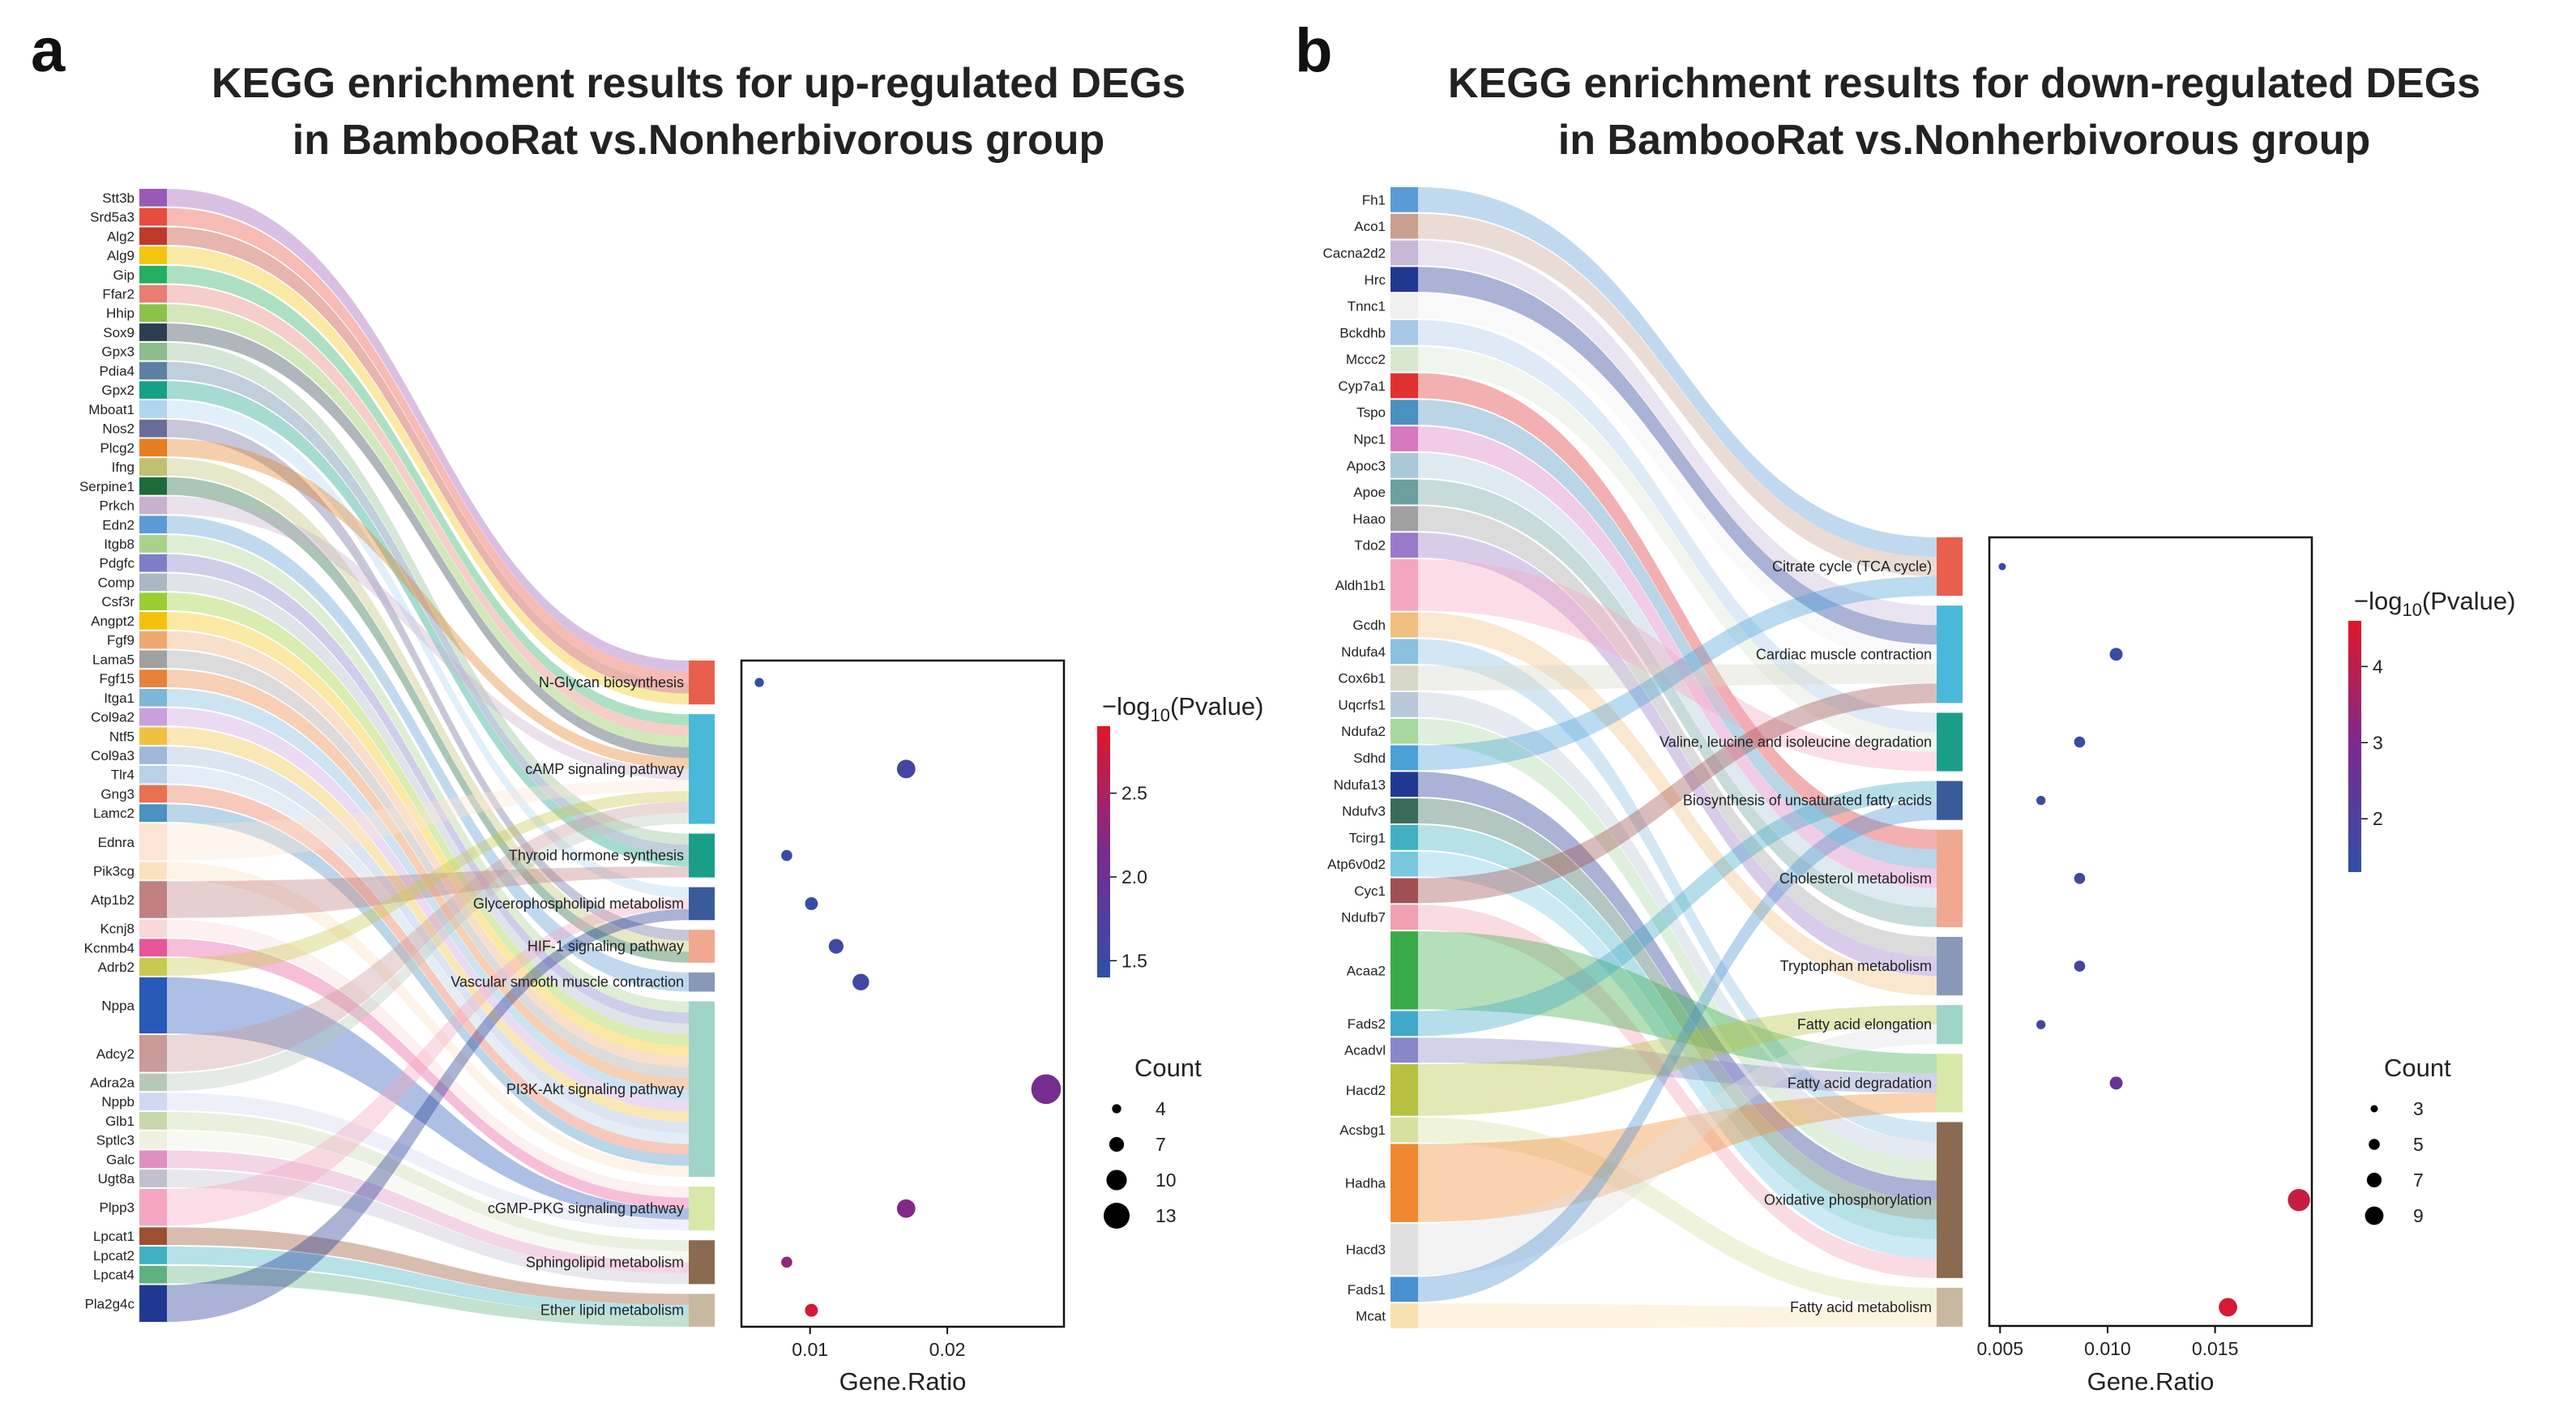 The height and width of the screenshot is (1424, 2576). I want to click on pathway-label: Fatty acid degradation, so click(1860, 1083).